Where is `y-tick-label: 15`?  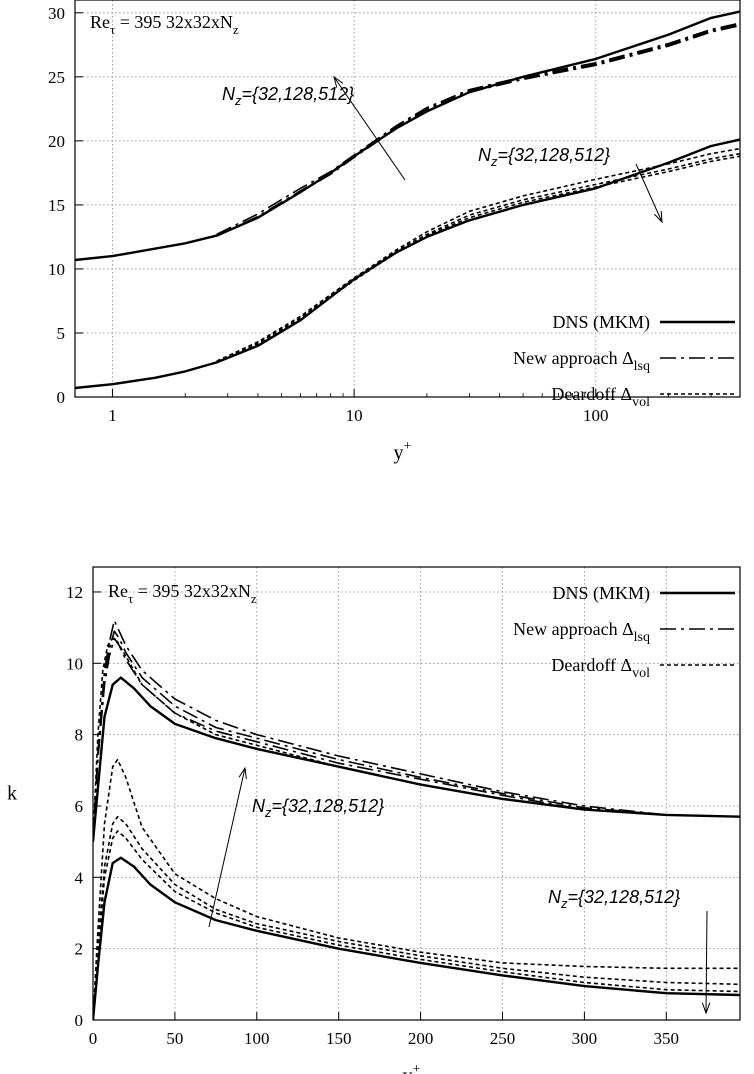 y-tick-label: 15 is located at coordinates (56, 205).